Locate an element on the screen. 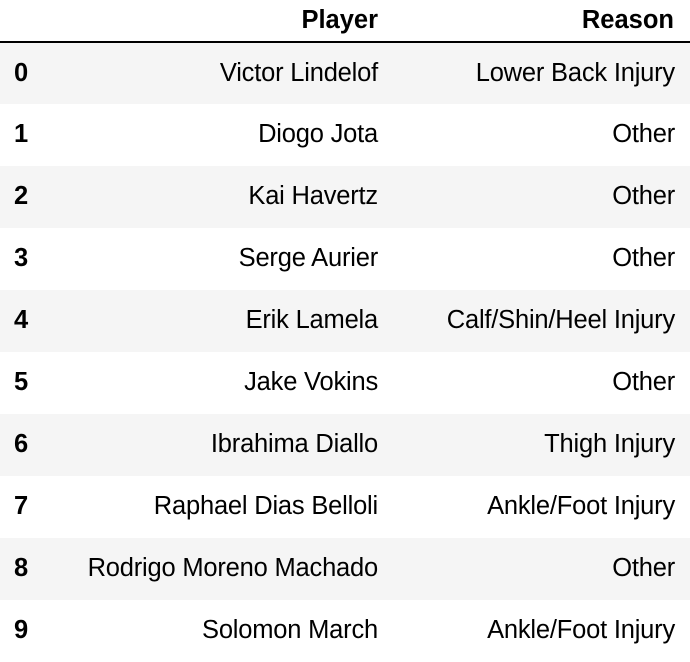  player-cell: Rodrigo Moreno Machado is located at coordinates (233, 568).